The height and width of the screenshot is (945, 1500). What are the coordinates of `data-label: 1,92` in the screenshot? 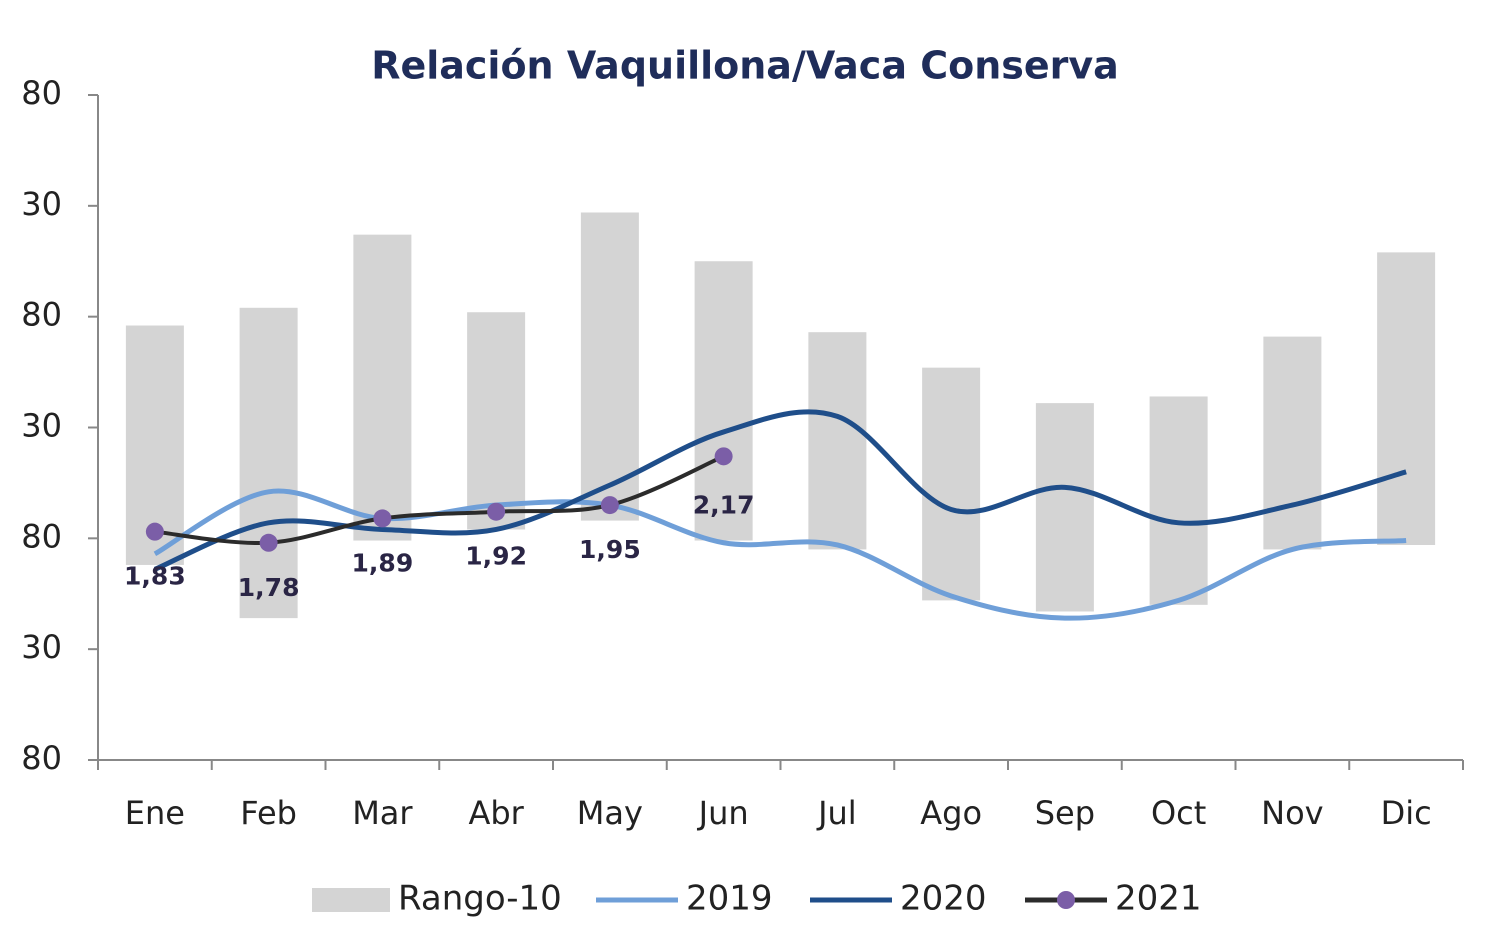 It's located at (496, 556).